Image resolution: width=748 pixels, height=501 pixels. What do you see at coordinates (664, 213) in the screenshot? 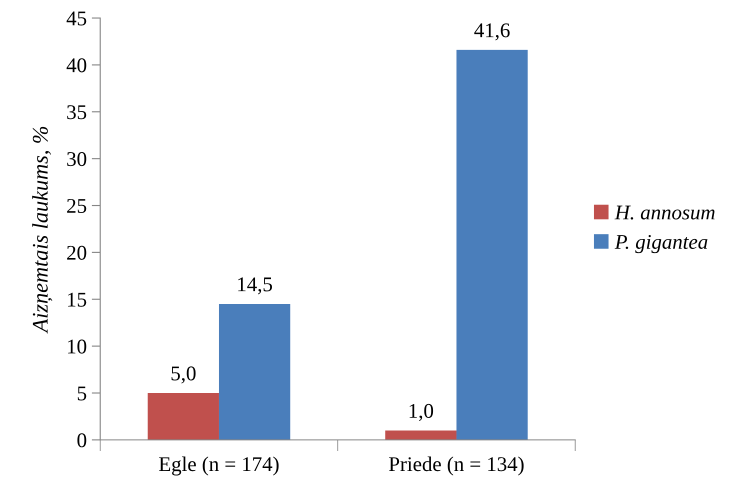
I see `legend-label: H. annosum` at bounding box center [664, 213].